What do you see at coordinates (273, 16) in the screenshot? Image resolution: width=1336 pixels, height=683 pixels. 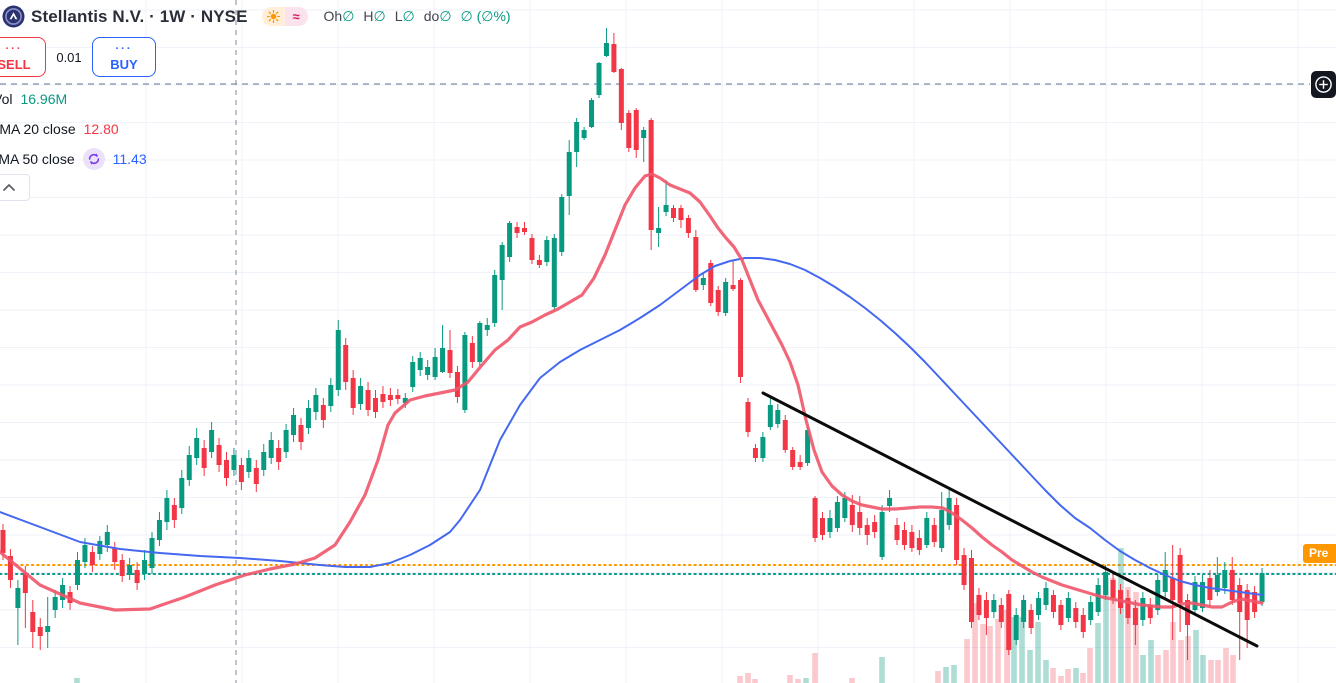 I see `sun-icon` at bounding box center [273, 16].